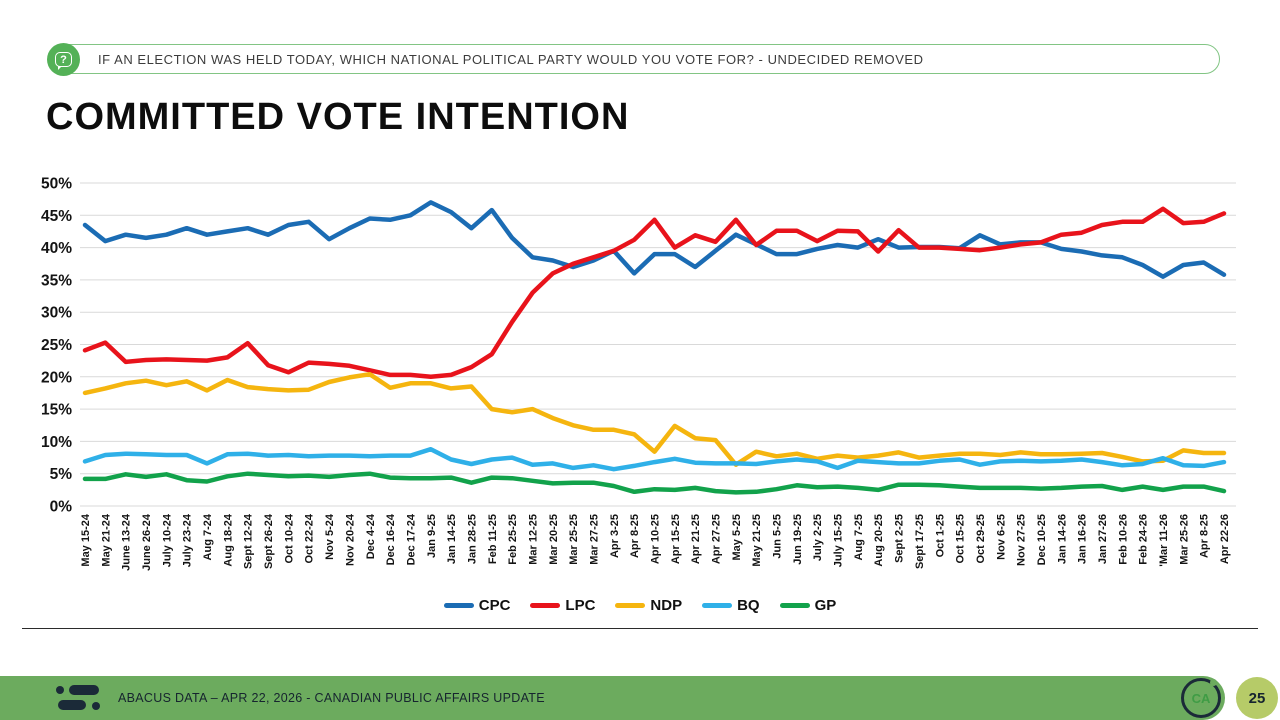  I want to click on x-tick-label: June 13-24, so click(127, 542).